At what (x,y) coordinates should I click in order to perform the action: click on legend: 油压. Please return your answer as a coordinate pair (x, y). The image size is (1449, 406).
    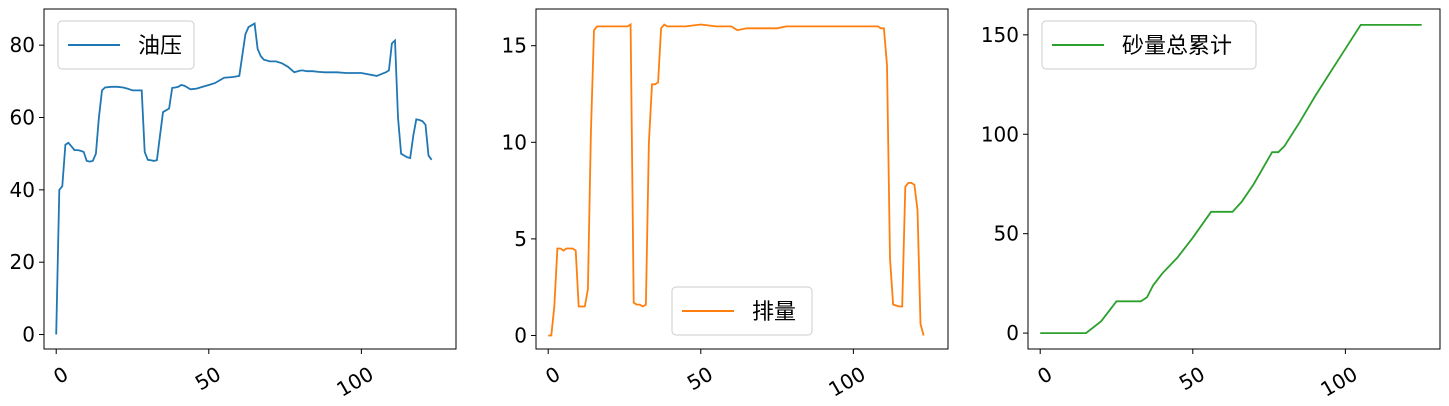
    Looking at the image, I should click on (126, 45).